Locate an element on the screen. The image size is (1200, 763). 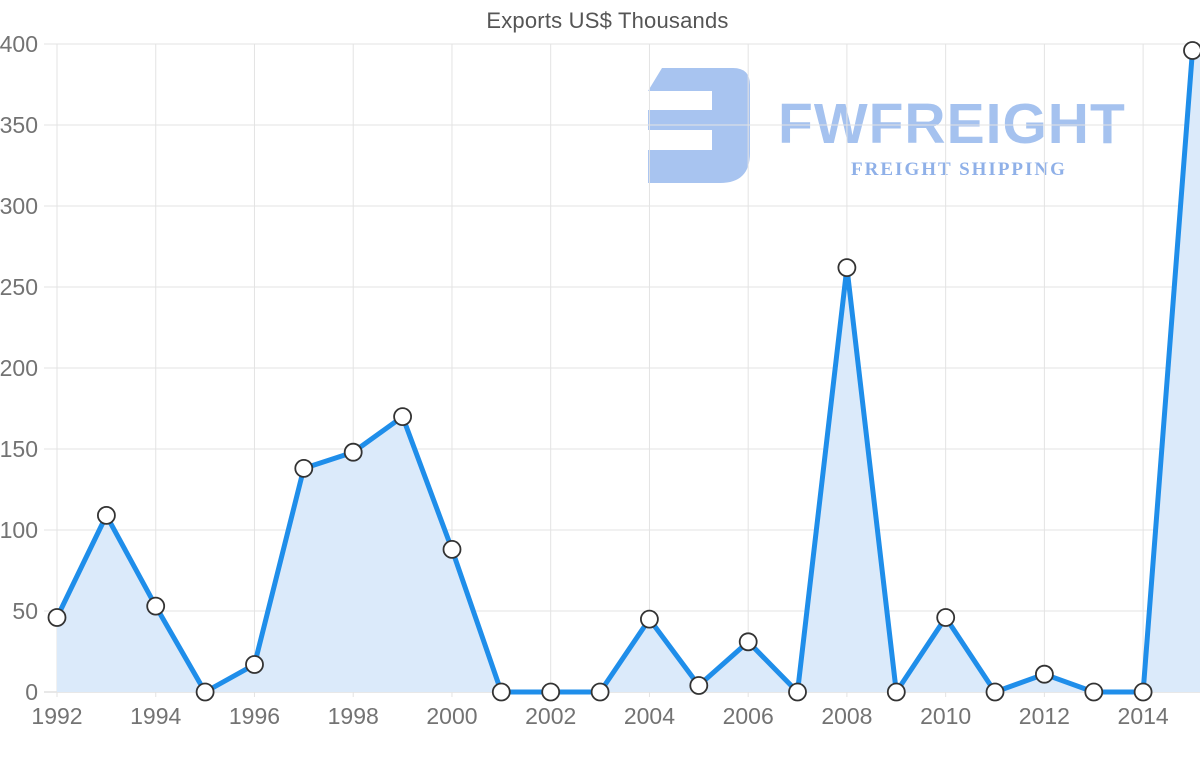
data-point-2006 is located at coordinates (748, 642).